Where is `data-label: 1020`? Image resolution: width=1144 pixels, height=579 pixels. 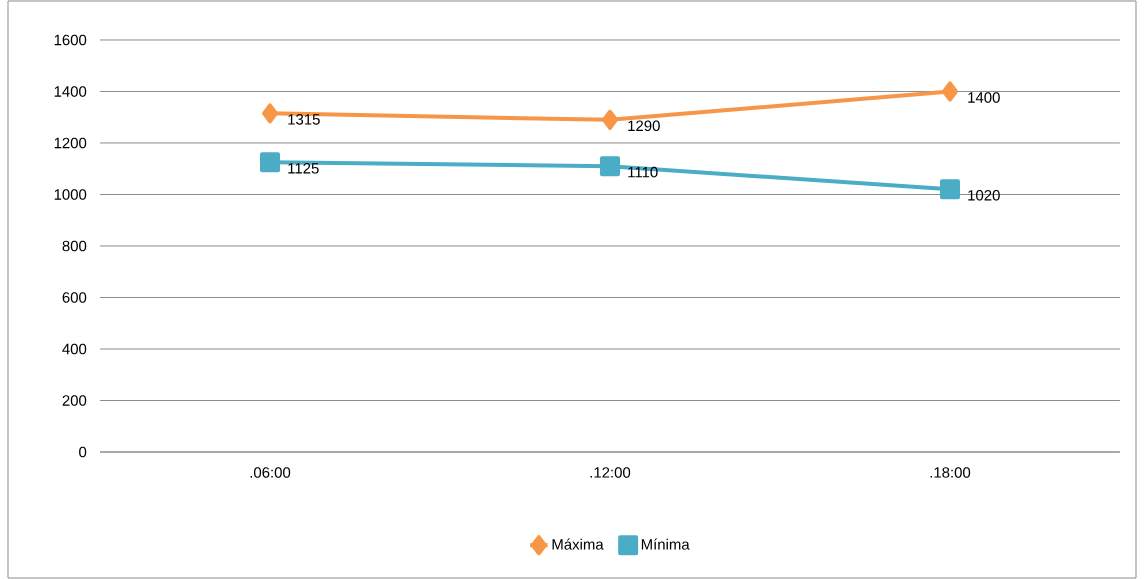
data-label: 1020 is located at coordinates (984, 195).